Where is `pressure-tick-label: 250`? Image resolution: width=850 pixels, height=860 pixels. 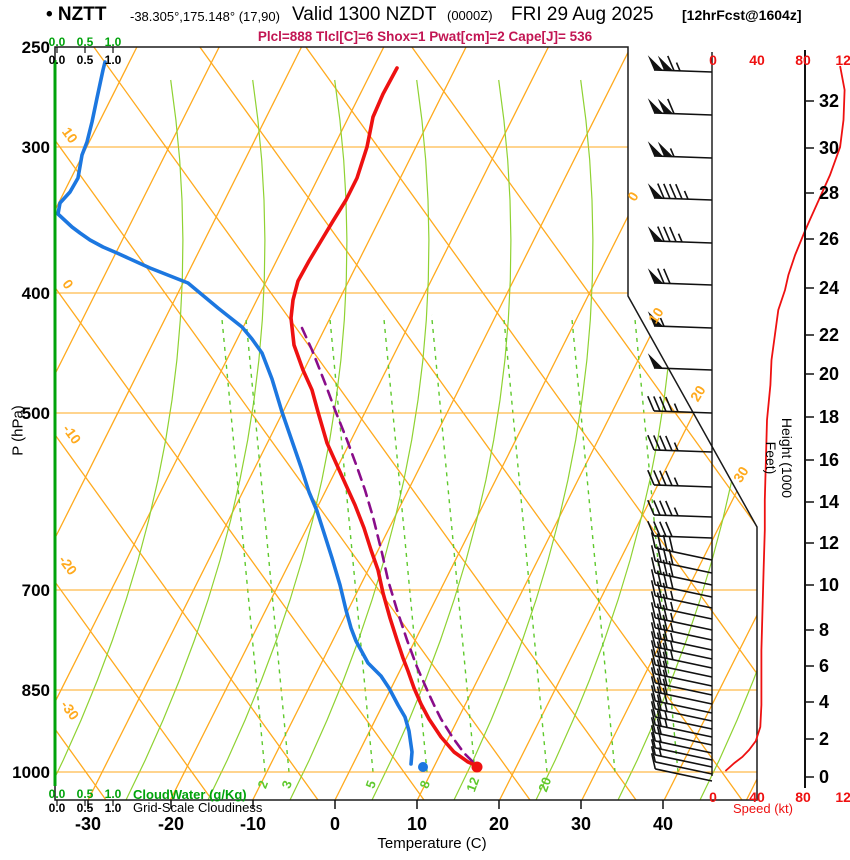
pressure-tick-label: 250 is located at coordinates (36, 47).